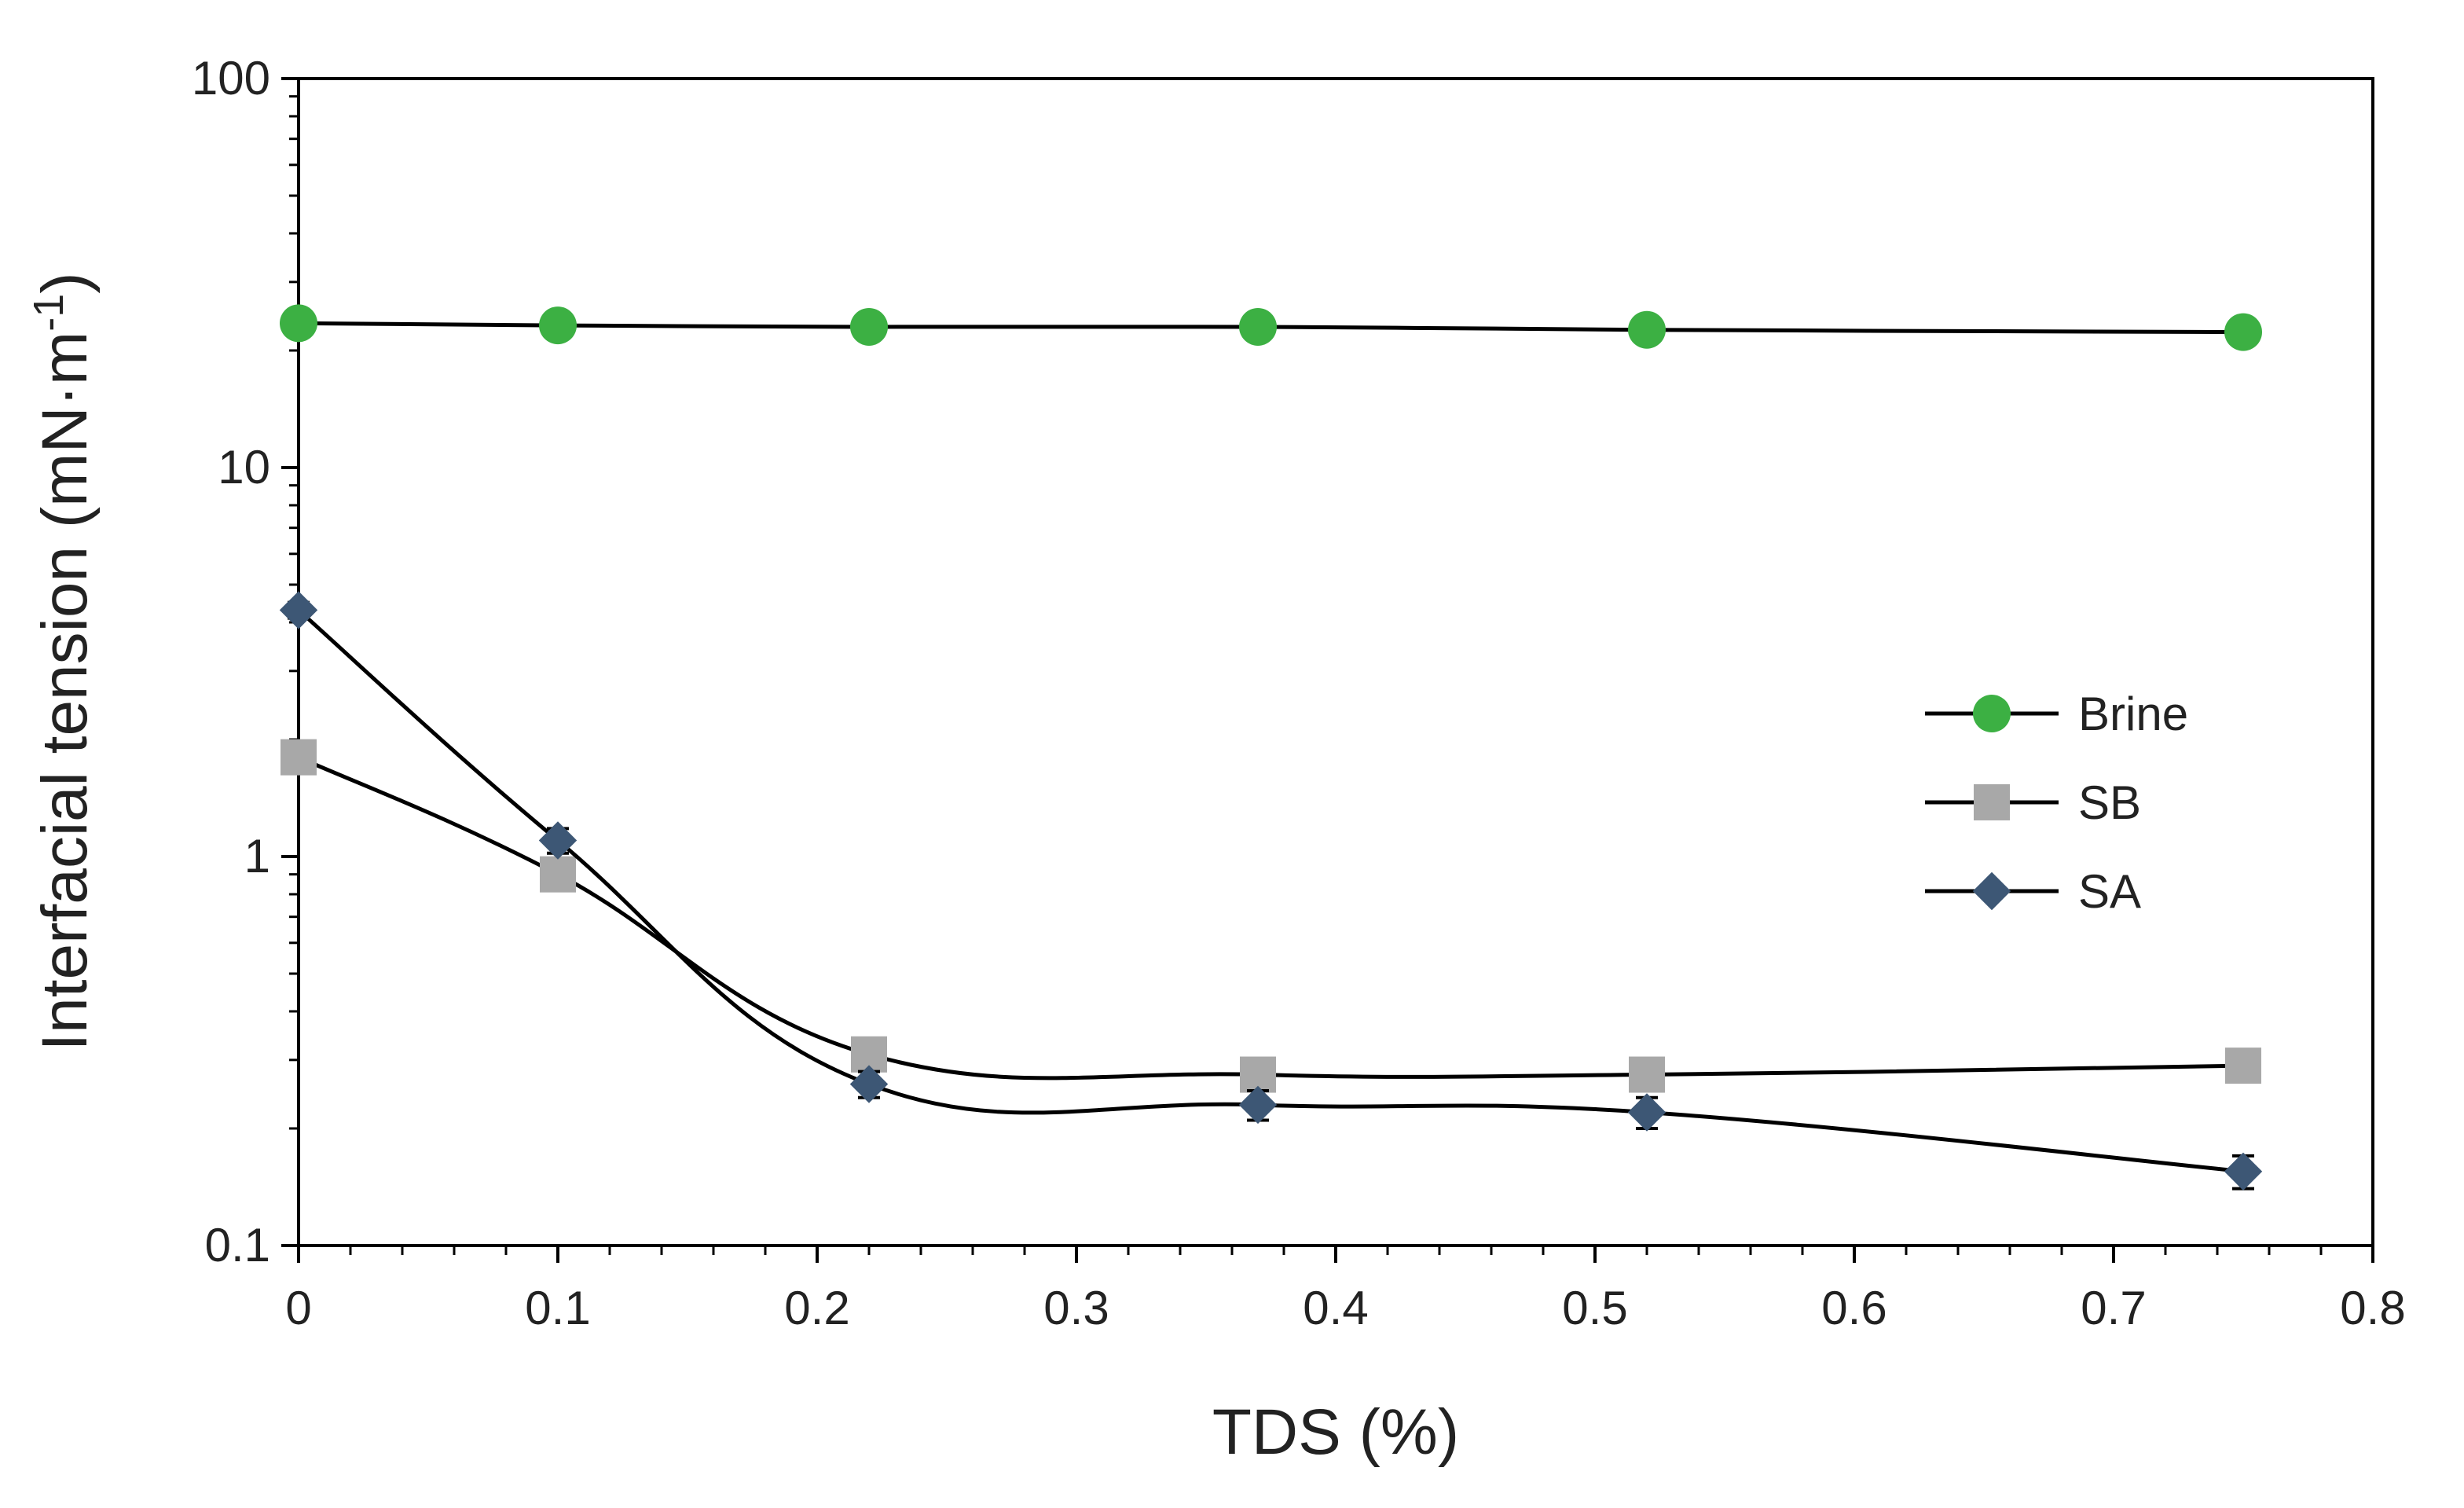 Image resolution: width=2464 pixels, height=1508 pixels. Describe the element at coordinates (1992, 802) in the screenshot. I see `legend-marker-sb` at that location.